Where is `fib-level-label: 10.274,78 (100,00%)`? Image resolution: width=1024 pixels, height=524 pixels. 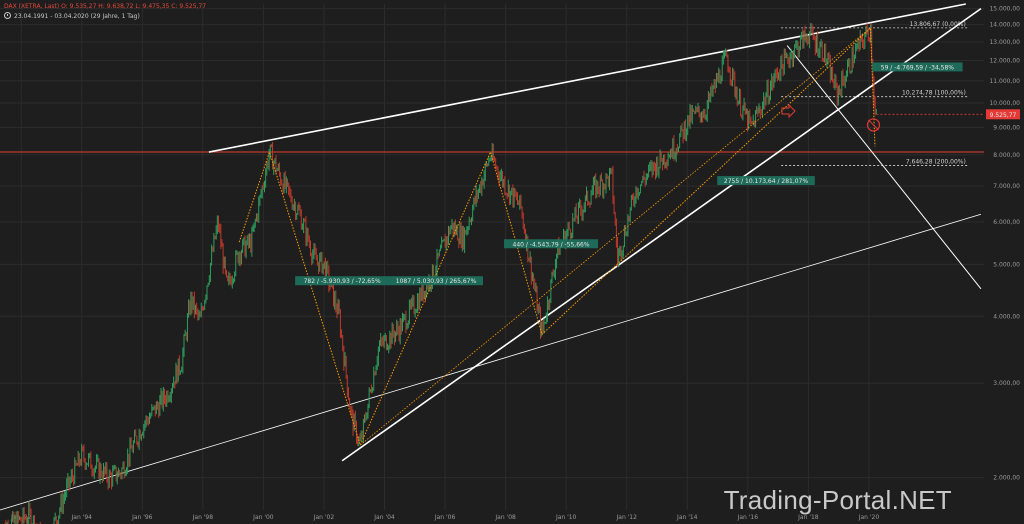
fib-level-label: 10.274,78 (100,00%) is located at coordinates (934, 93).